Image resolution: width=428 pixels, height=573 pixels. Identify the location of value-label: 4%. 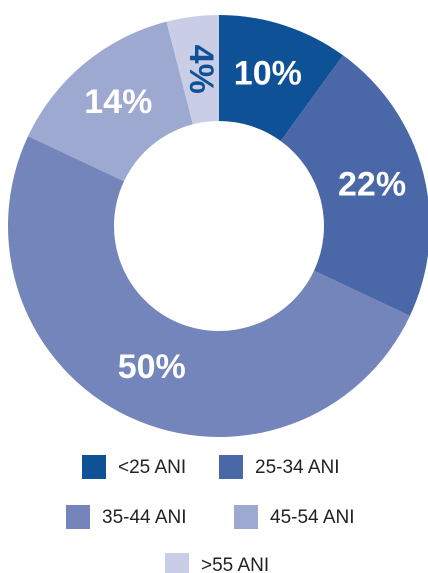
(201, 69).